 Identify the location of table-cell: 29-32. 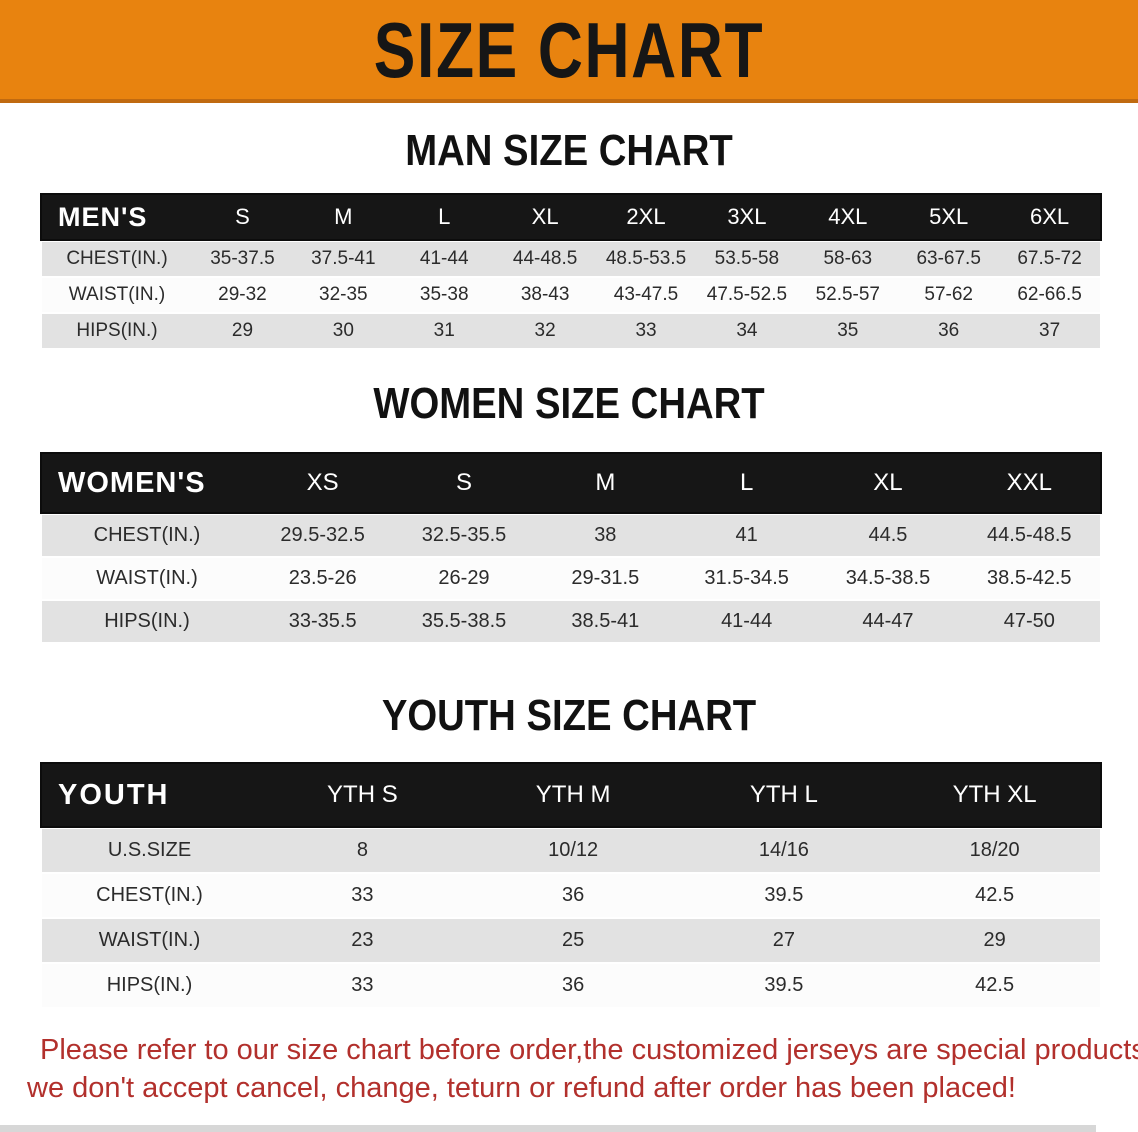
(242, 294).